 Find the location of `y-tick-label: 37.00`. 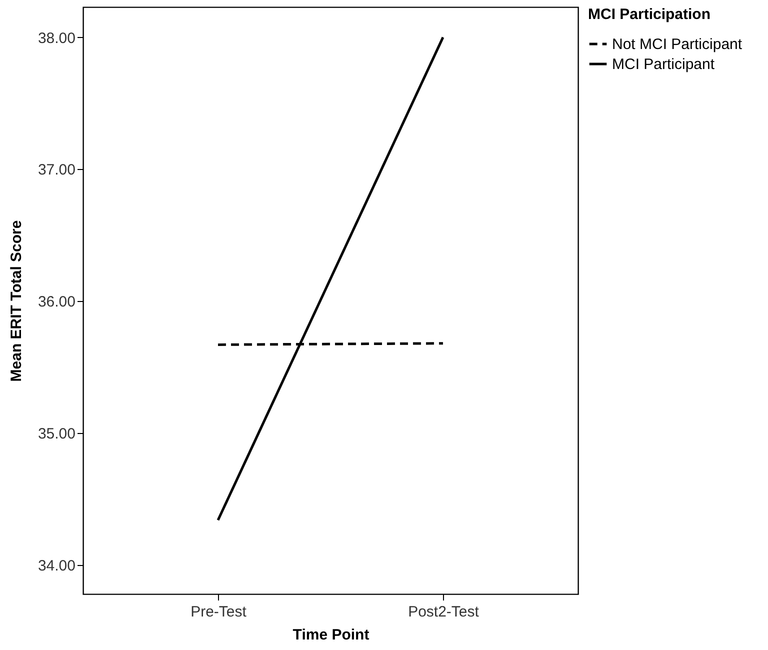

y-tick-label: 37.00 is located at coordinates (57, 170).